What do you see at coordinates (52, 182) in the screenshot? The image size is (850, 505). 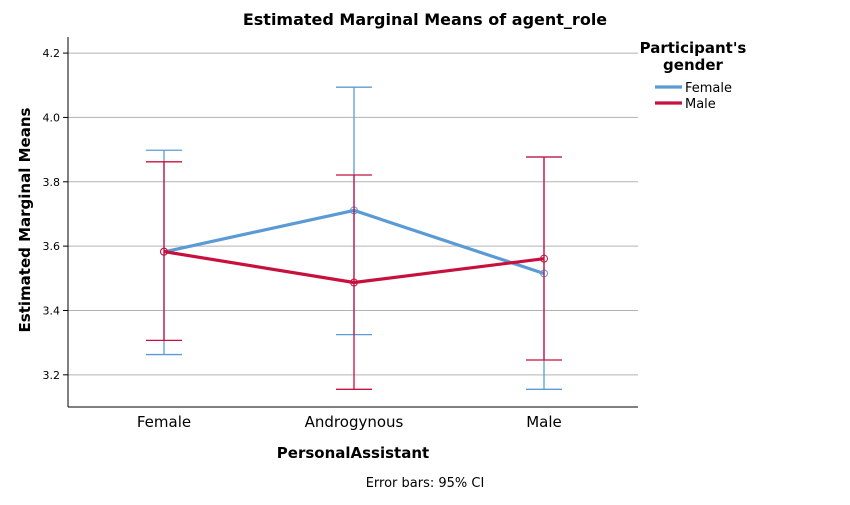 I see `y-tick-label: 3.8` at bounding box center [52, 182].